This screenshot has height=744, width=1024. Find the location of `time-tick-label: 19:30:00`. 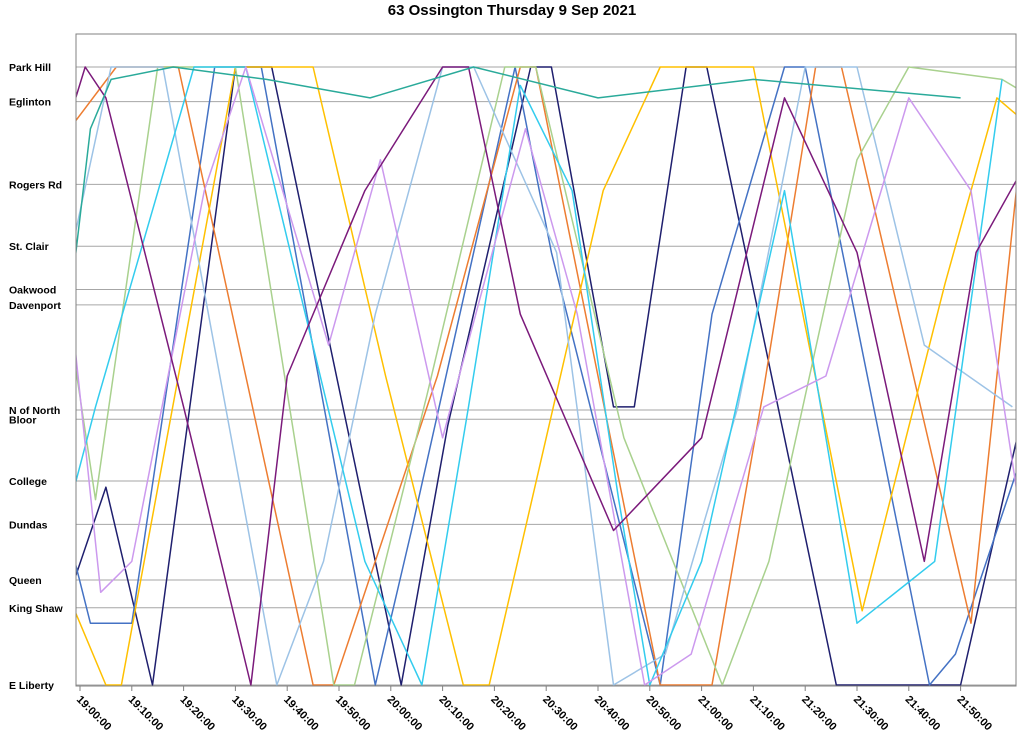

time-tick-label: 19:30:00 is located at coordinates (249, 714).